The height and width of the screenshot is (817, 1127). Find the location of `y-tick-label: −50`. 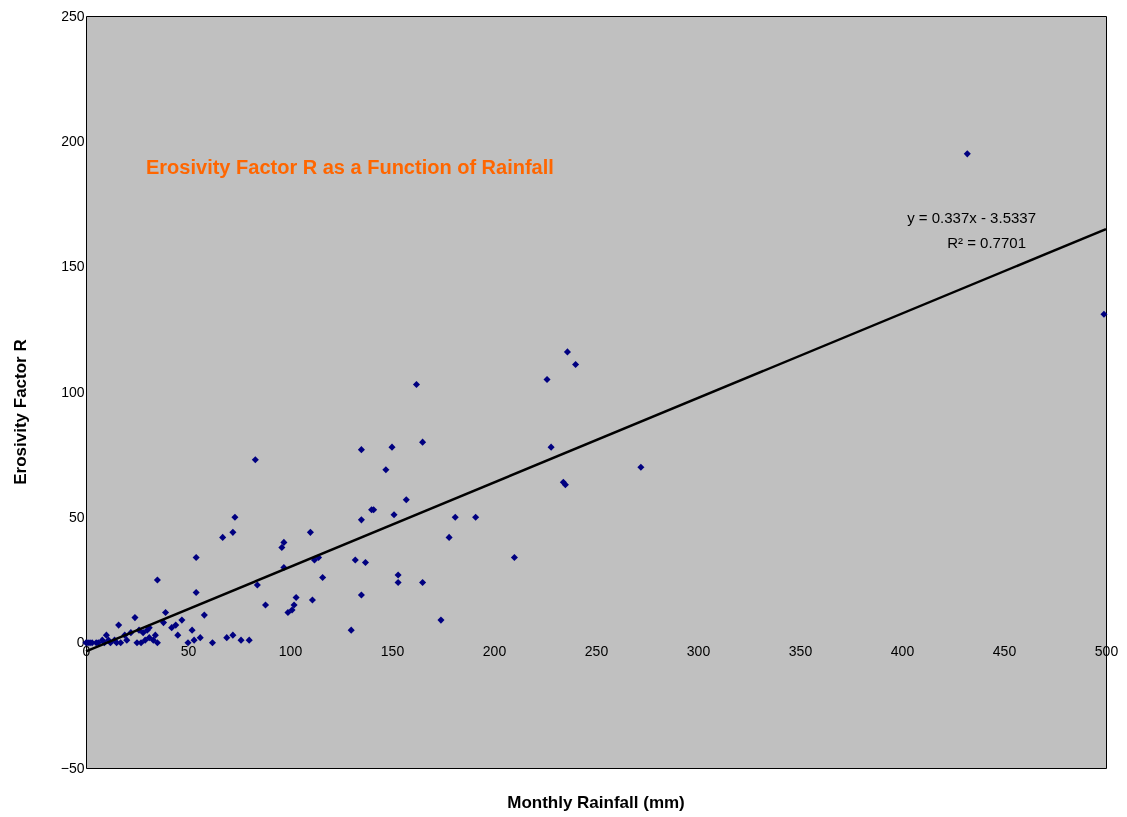

y-tick-label: −50 is located at coordinates (72, 767).